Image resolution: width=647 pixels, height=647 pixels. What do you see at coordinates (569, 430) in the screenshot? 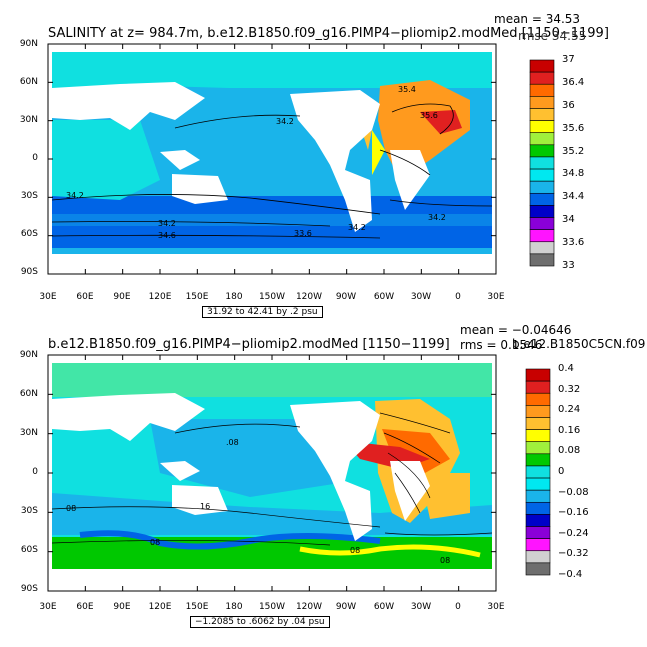
I see `colorbar-label: 0.16` at bounding box center [569, 430].